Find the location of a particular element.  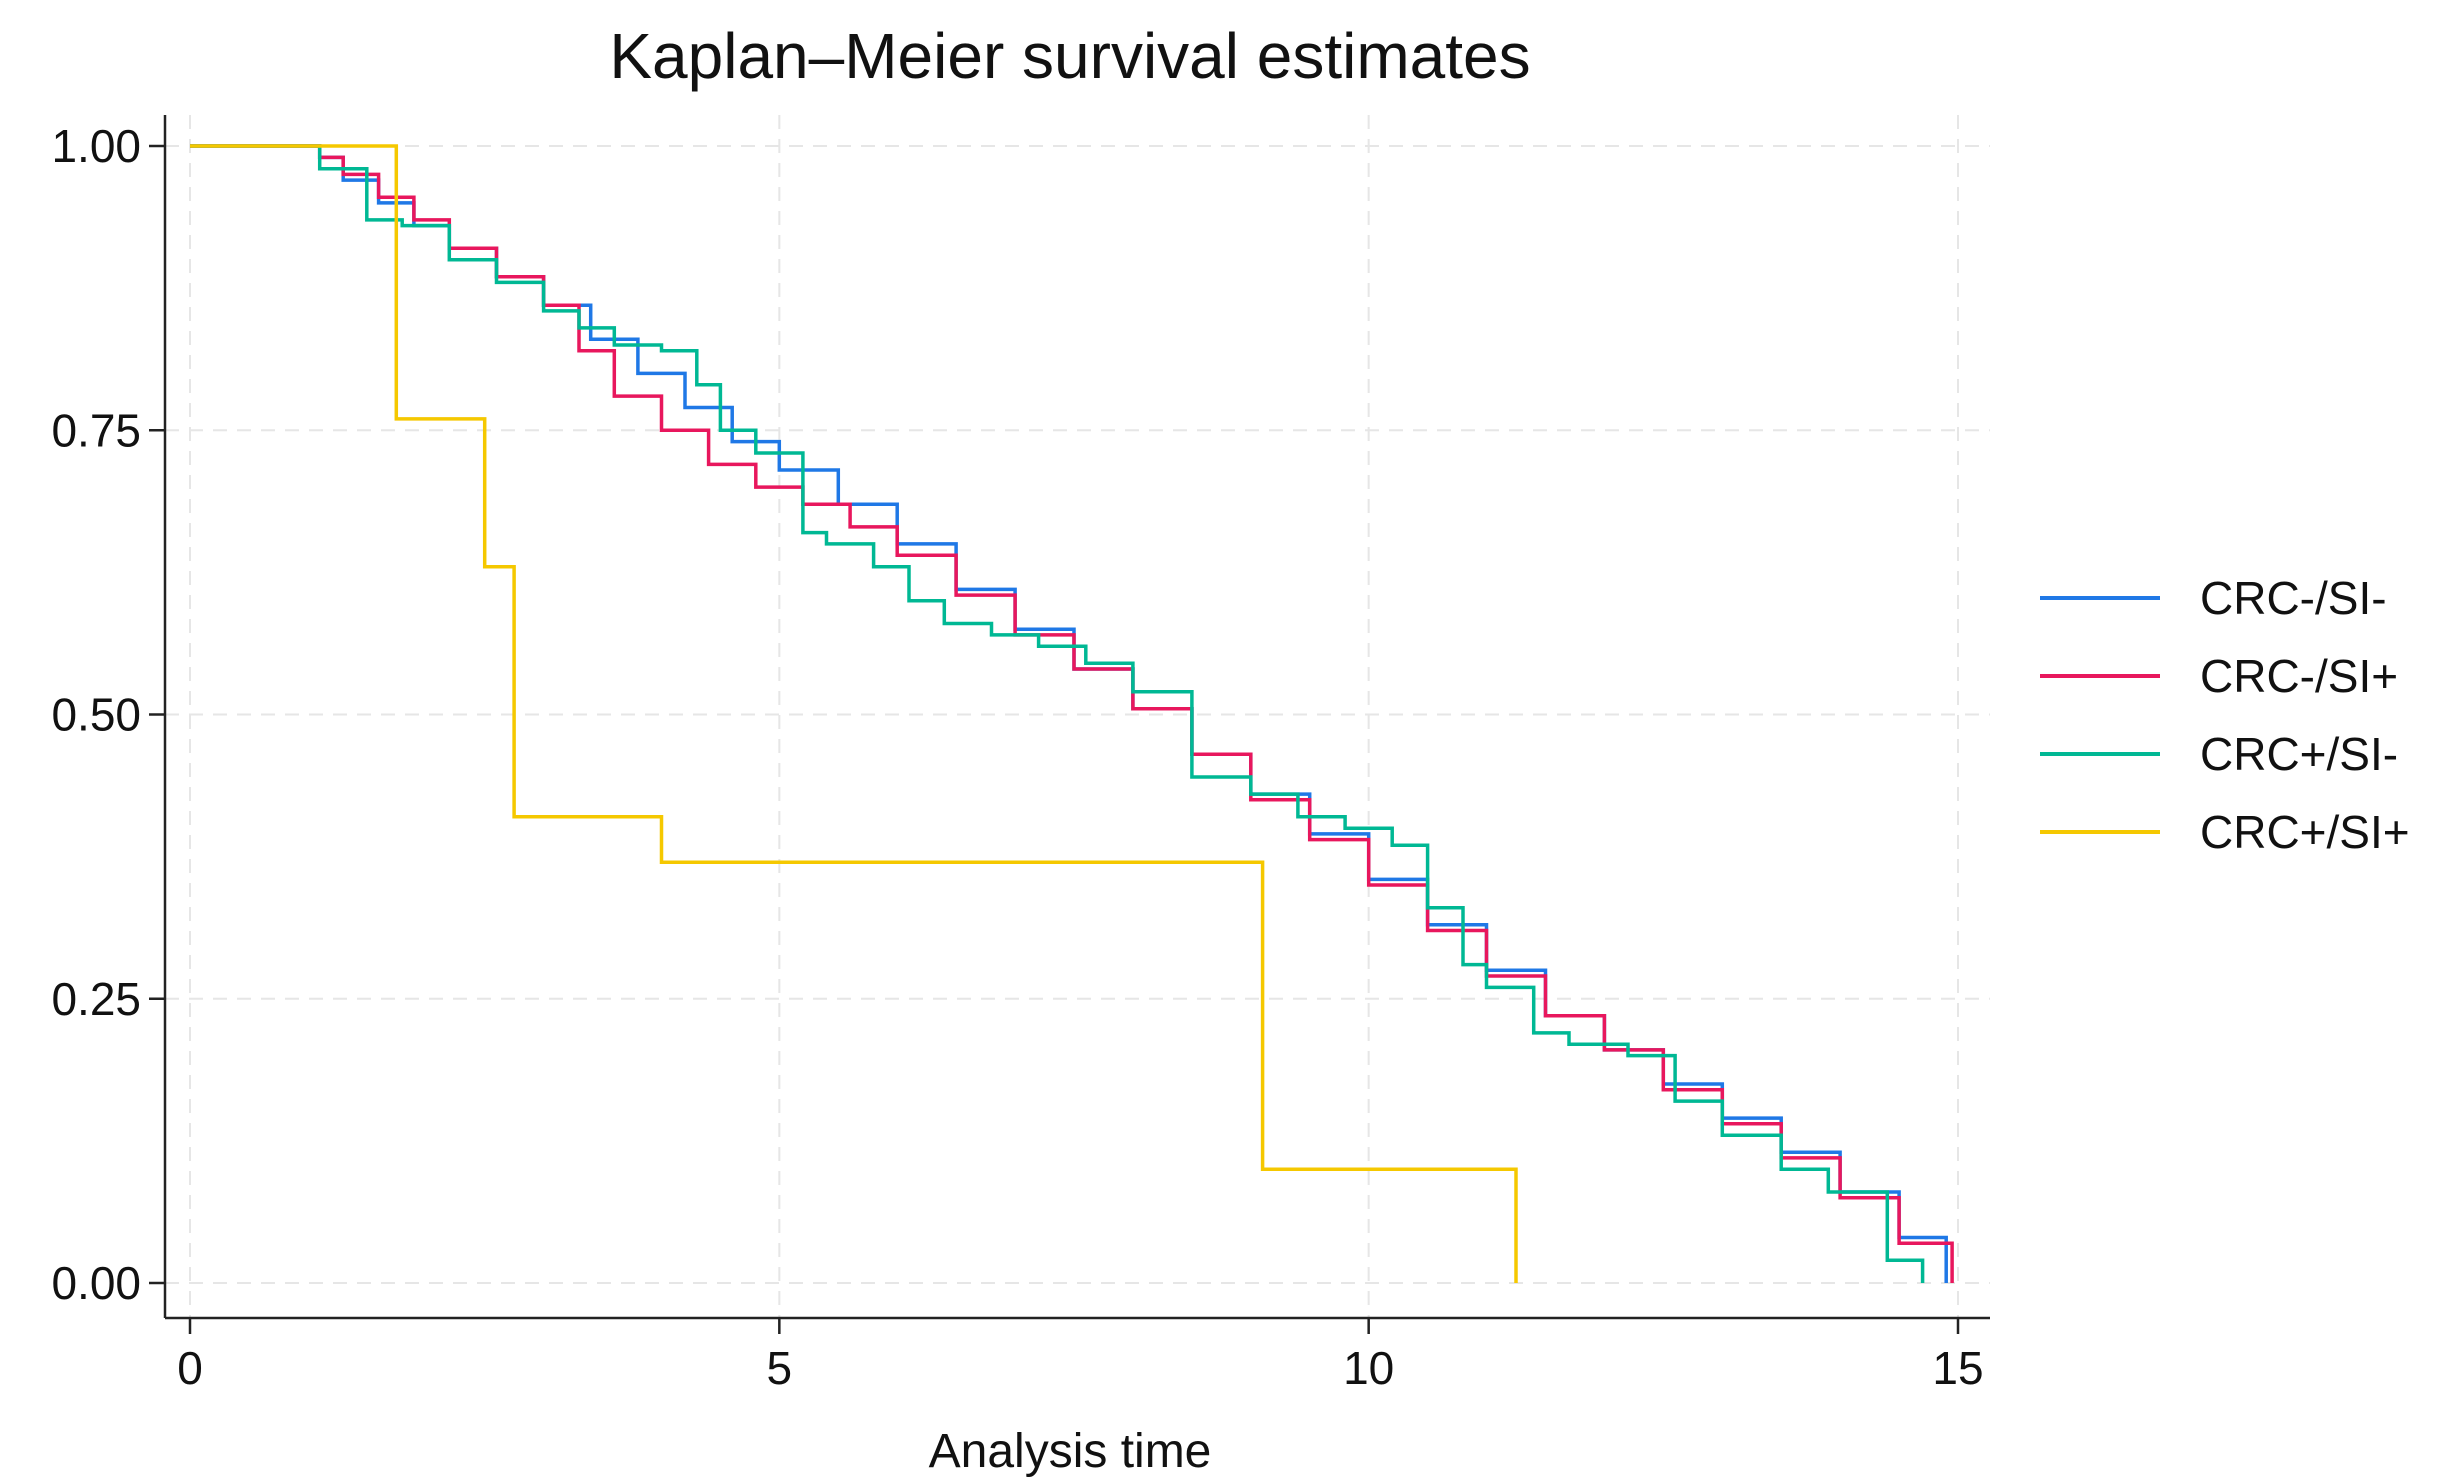

x-axis-ticks: 0 5 10 15 is located at coordinates (1080, 1356).